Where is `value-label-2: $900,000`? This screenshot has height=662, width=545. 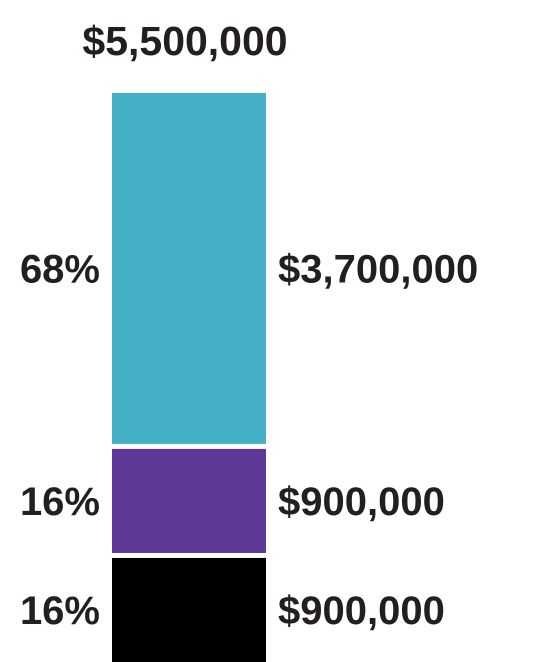 value-label-2: $900,000 is located at coordinates (361, 502).